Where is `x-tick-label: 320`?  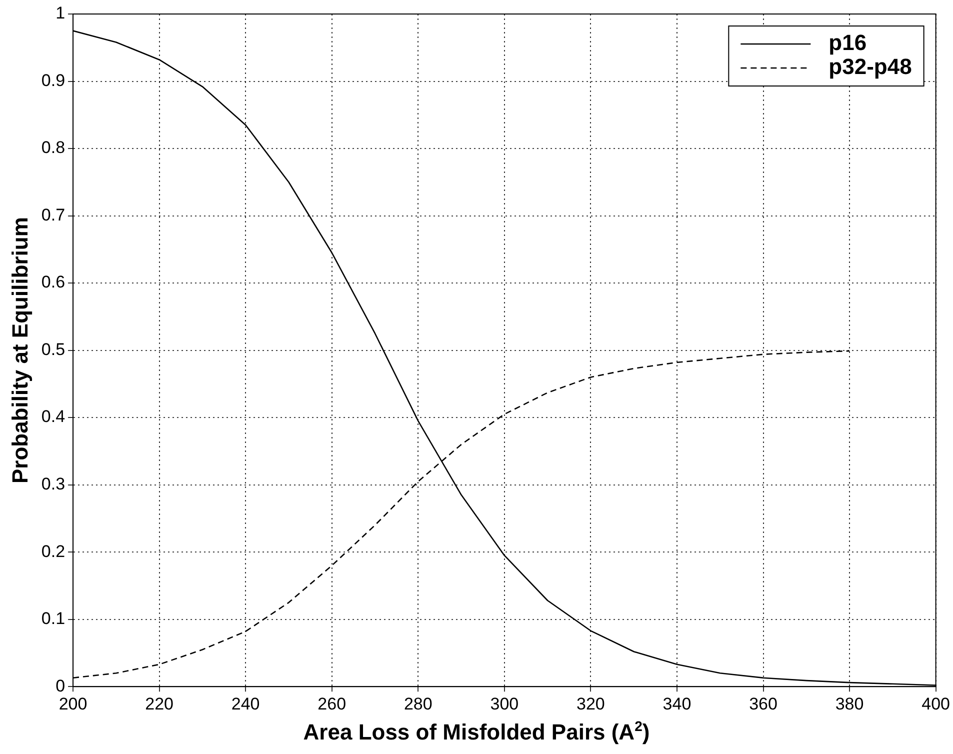
x-tick-label: 320 is located at coordinates (590, 704).